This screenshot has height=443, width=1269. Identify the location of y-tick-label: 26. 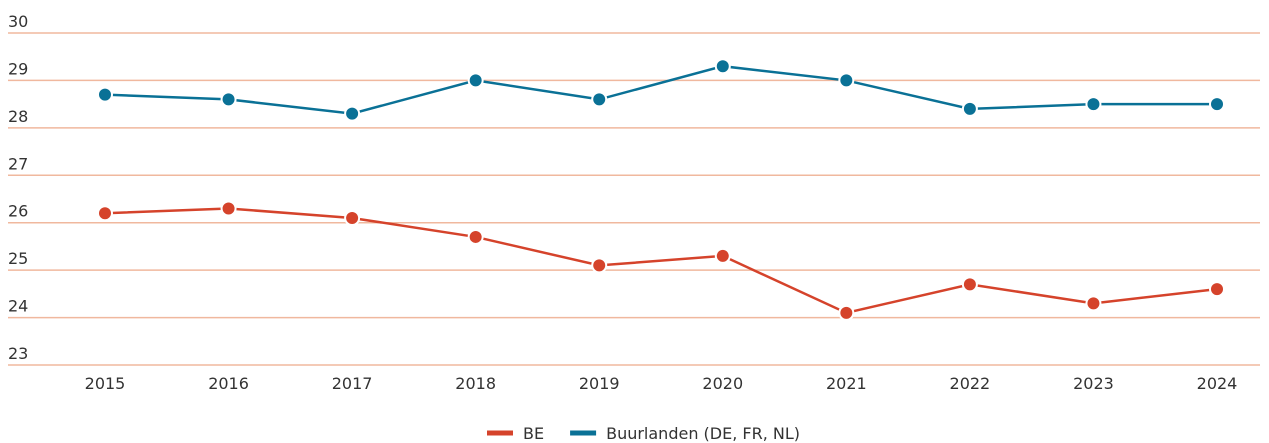
(18, 211).